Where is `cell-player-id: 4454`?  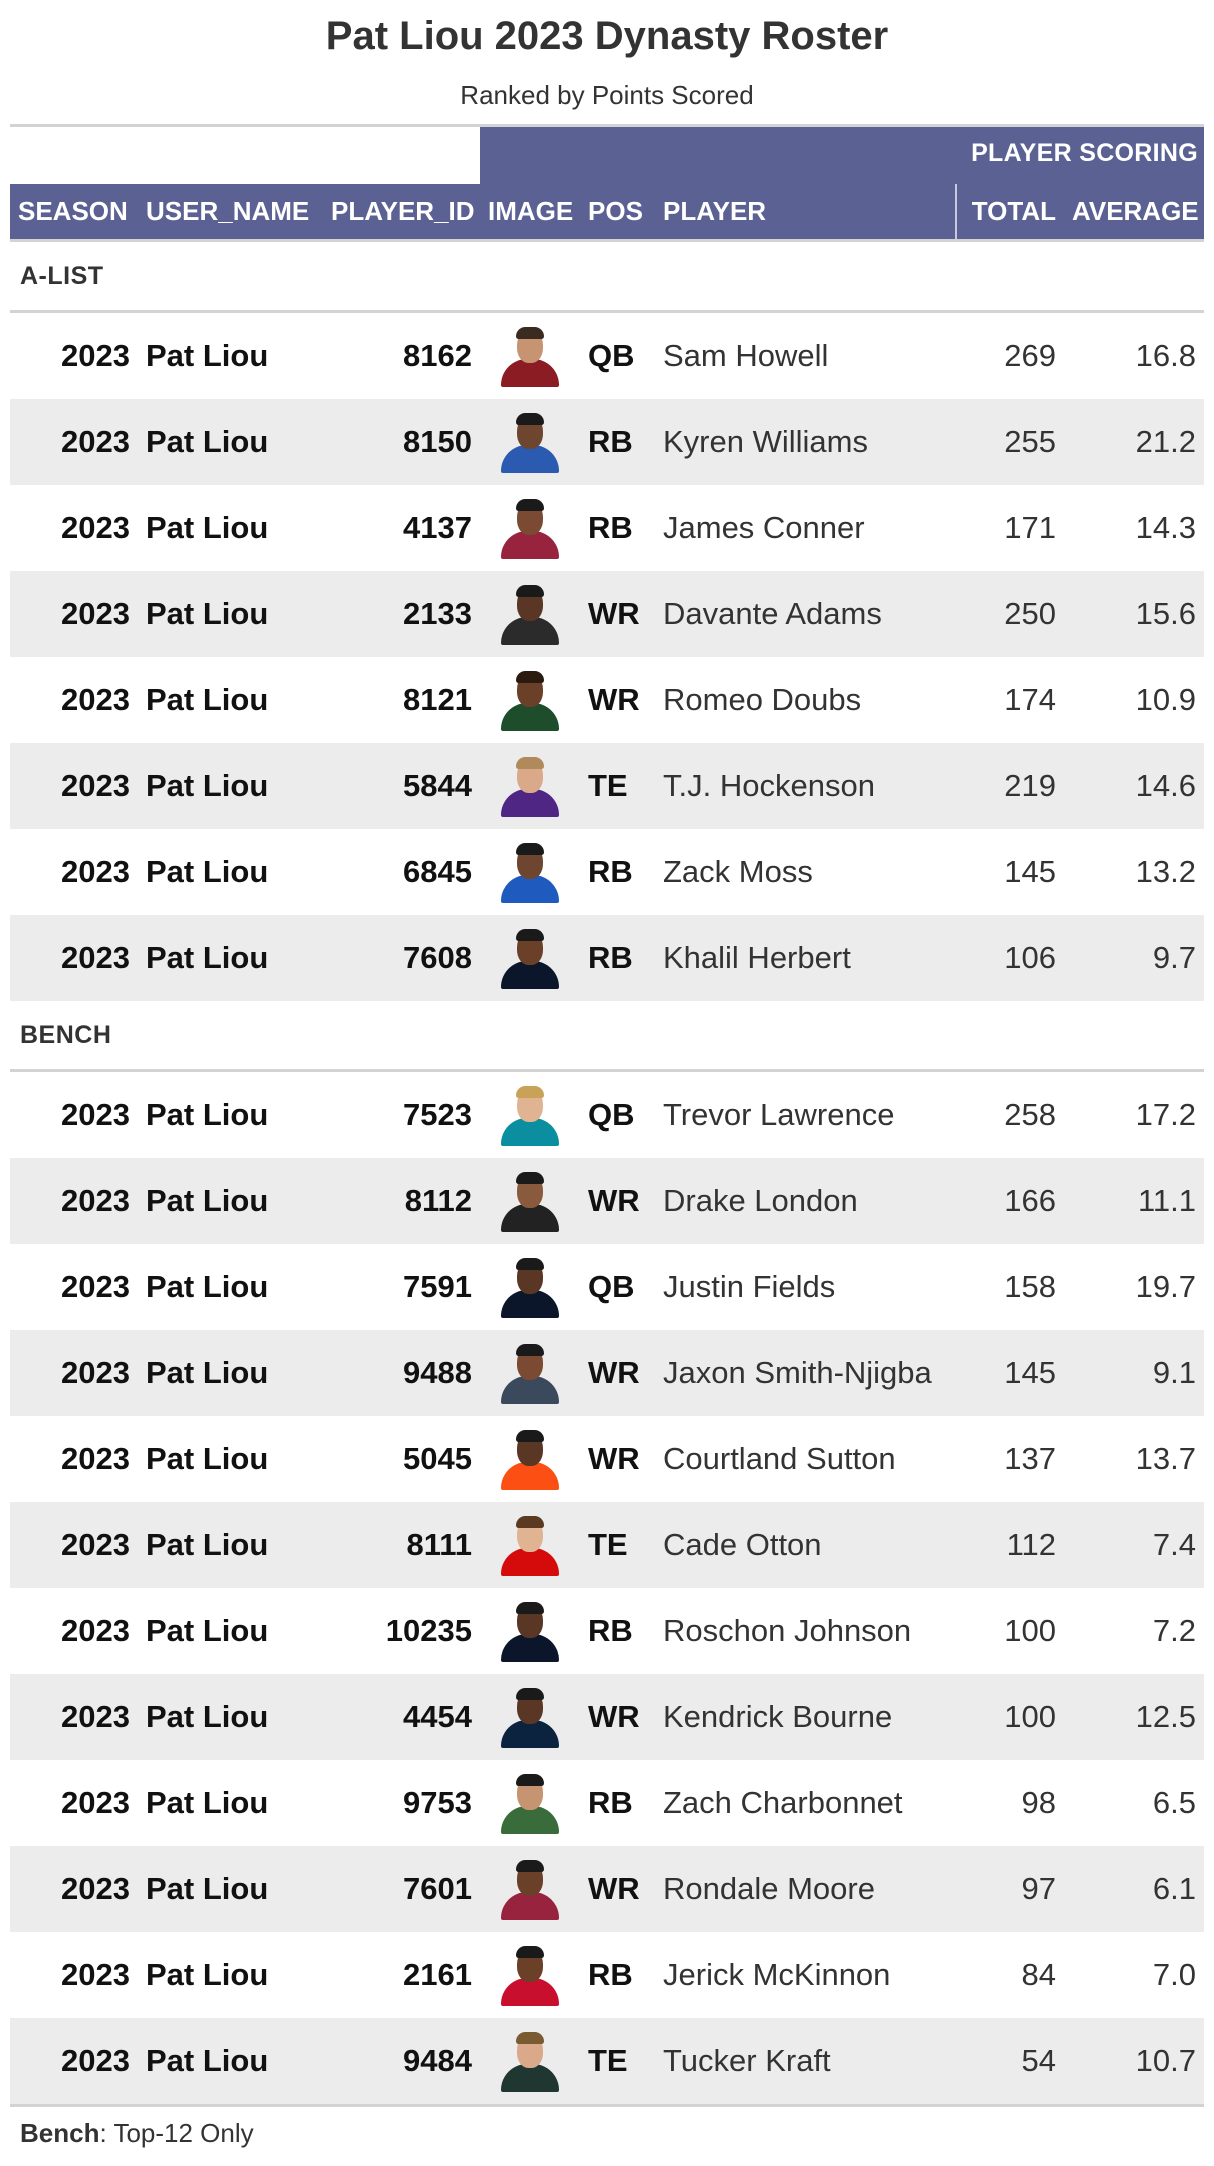
cell-player-id: 4454 is located at coordinates (437, 1716).